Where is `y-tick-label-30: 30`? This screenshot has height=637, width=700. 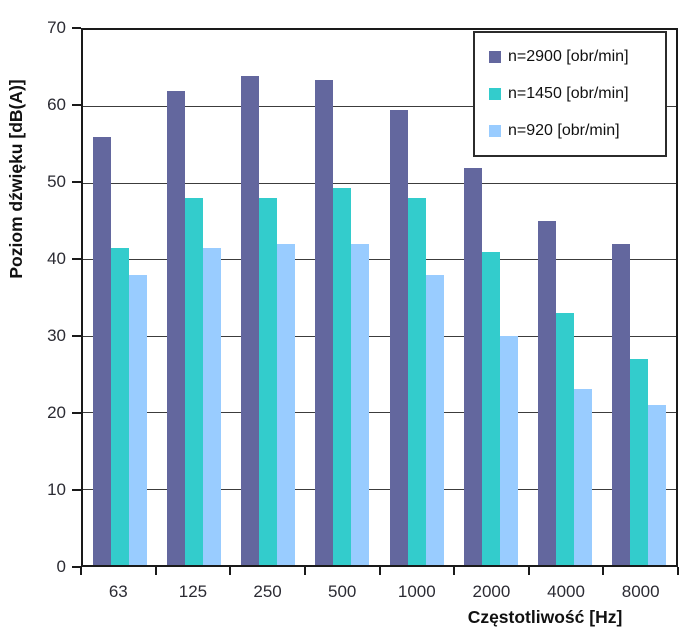 y-tick-label-30: 30 is located at coordinates (56, 335).